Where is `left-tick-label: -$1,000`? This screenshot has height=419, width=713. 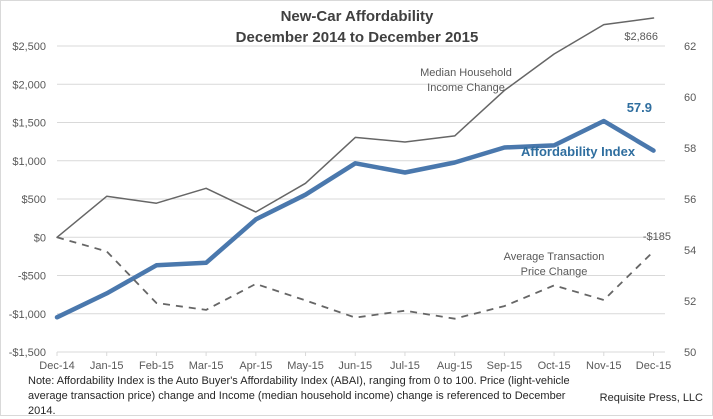 left-tick-label: -$1,000 is located at coordinates (27, 315).